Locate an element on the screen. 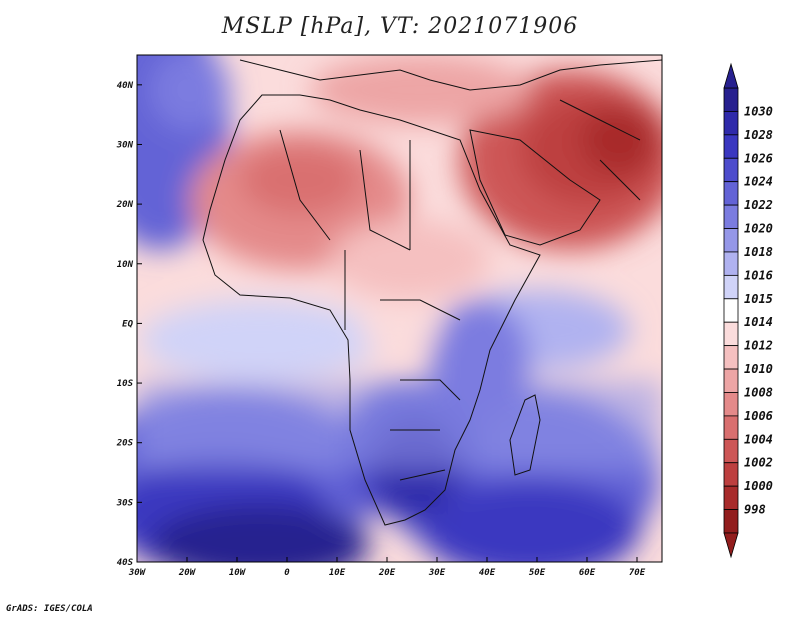 The image size is (800, 618). lon-label: 70E is located at coordinates (637, 573).